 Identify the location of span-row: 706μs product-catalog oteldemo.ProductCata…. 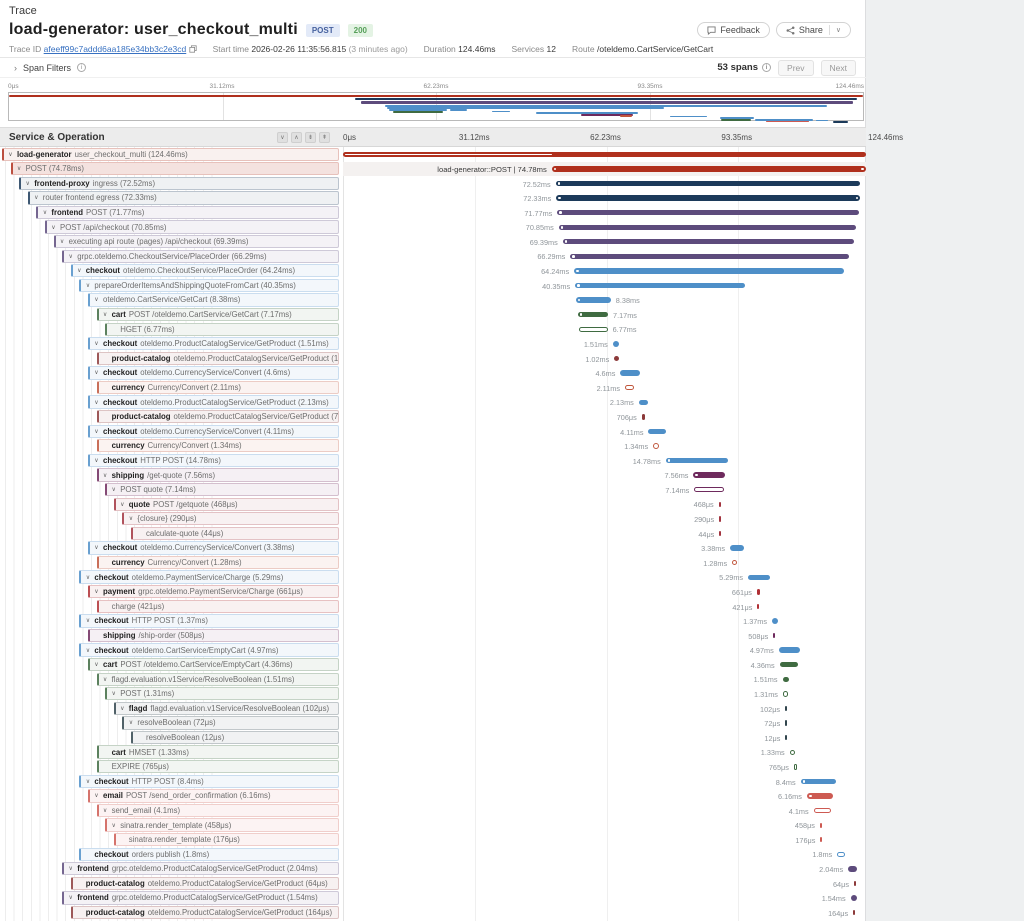
(433, 417).